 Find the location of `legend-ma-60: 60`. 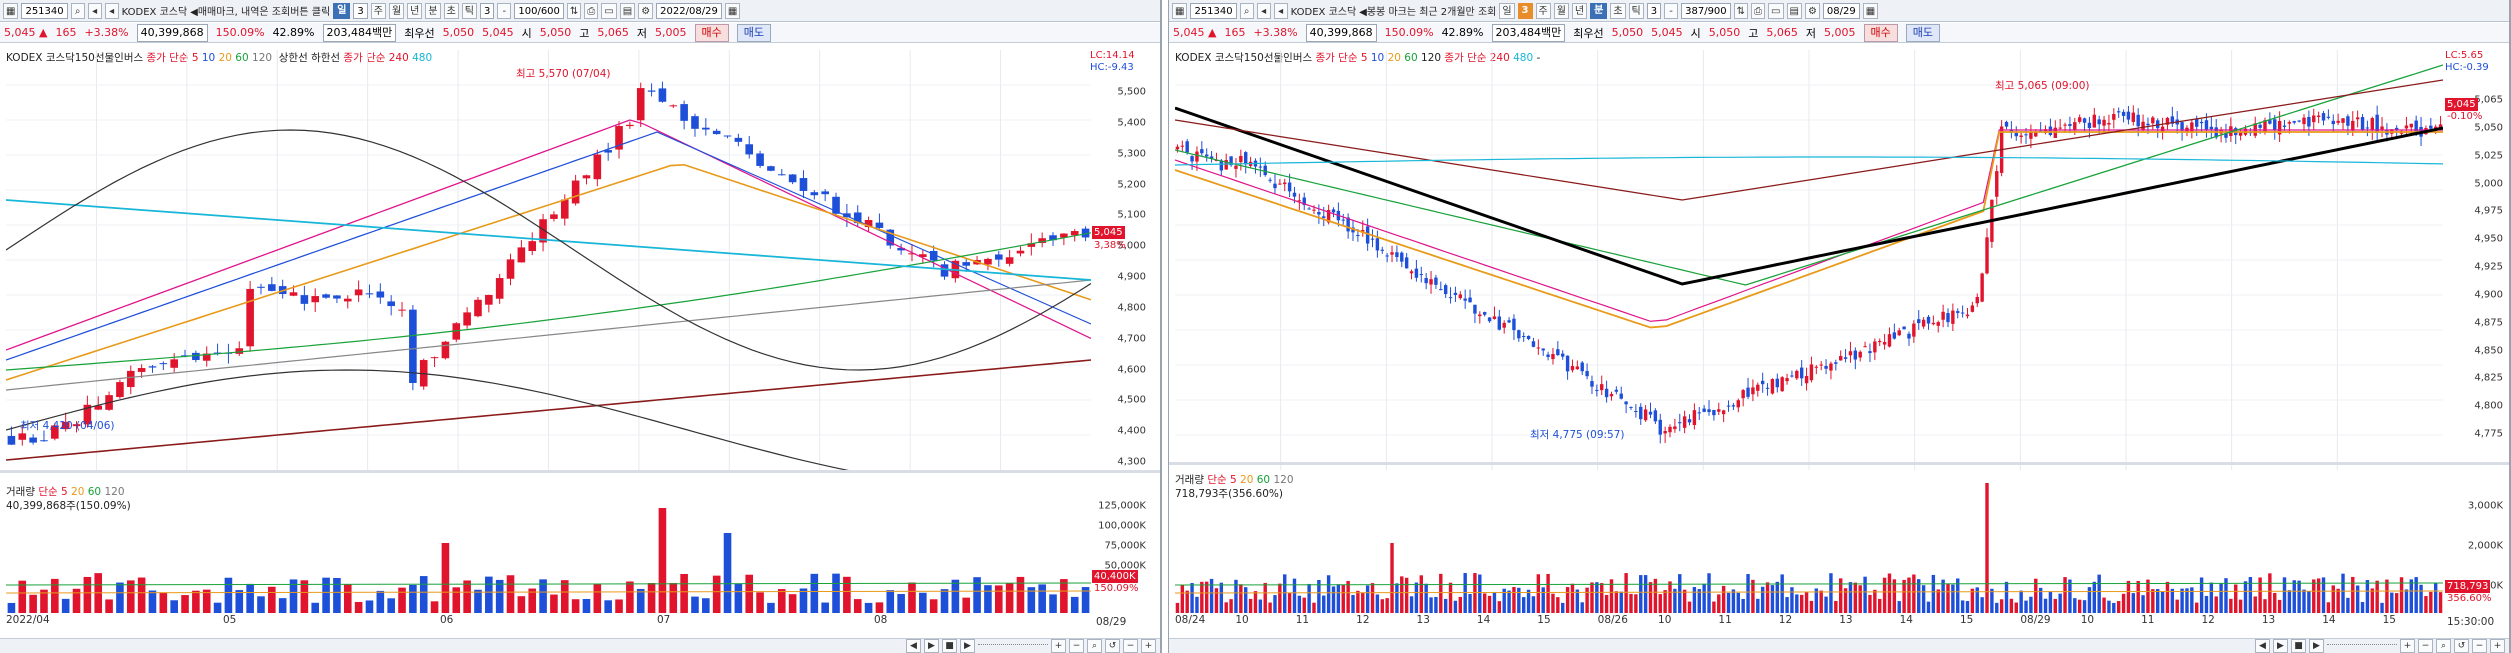

legend-ma-60: 60 is located at coordinates (242, 58).